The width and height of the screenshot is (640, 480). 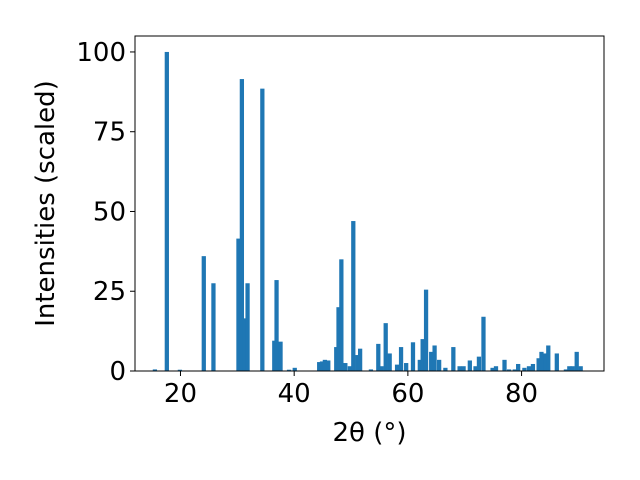 I want to click on y-tick-label: 25, so click(x=109, y=292).